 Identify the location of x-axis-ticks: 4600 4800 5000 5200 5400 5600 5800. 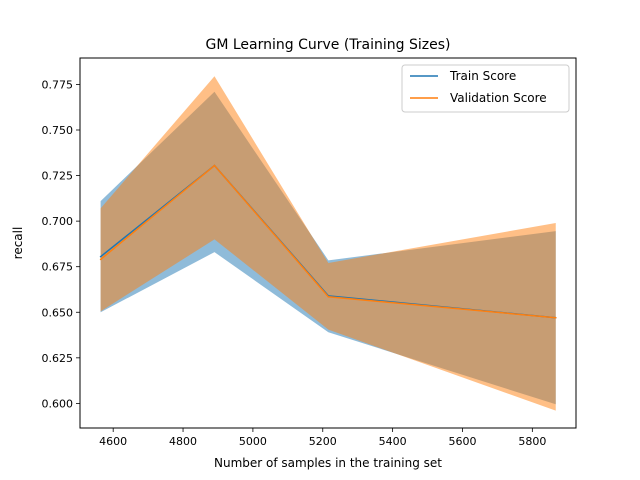
(322, 438).